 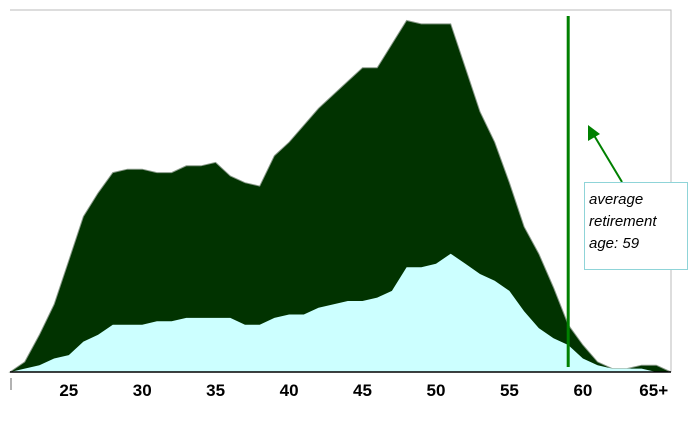 What do you see at coordinates (607, 157) in the screenshot?
I see `callout-arrow-shaft` at bounding box center [607, 157].